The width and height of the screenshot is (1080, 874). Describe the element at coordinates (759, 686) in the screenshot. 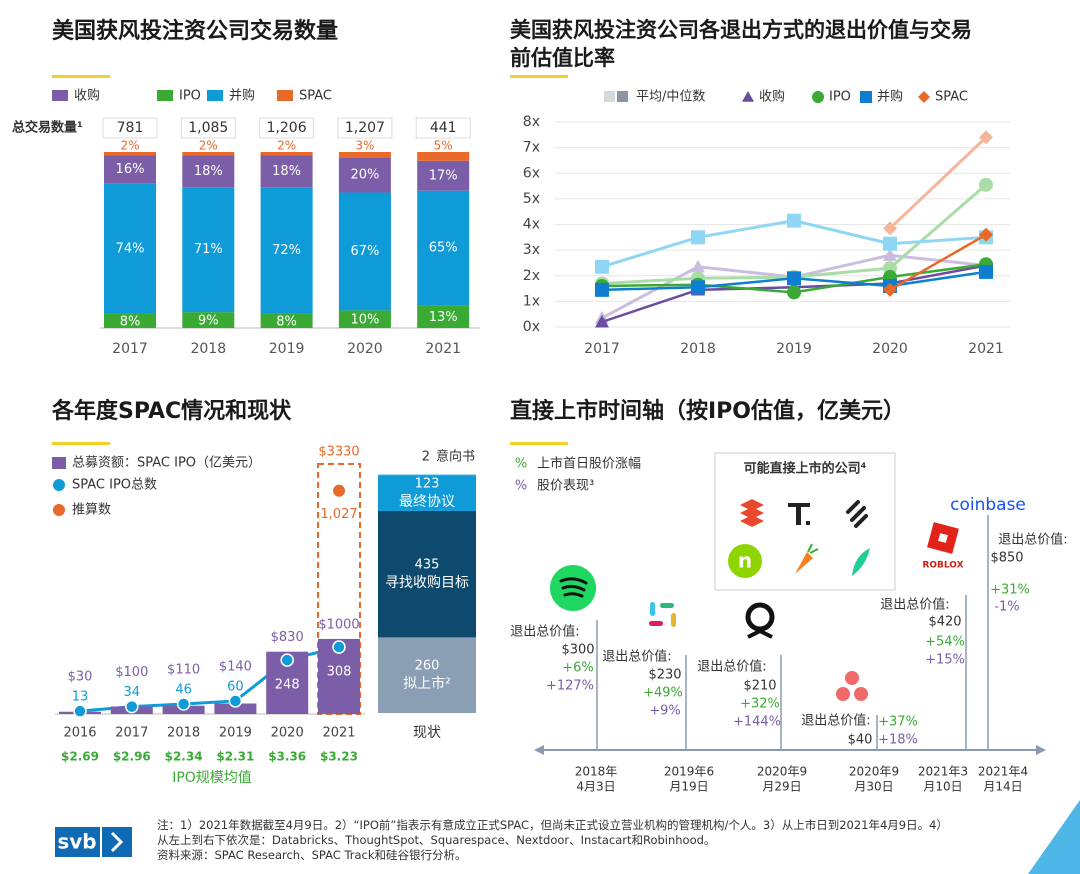

I see `event-value: $210` at that location.